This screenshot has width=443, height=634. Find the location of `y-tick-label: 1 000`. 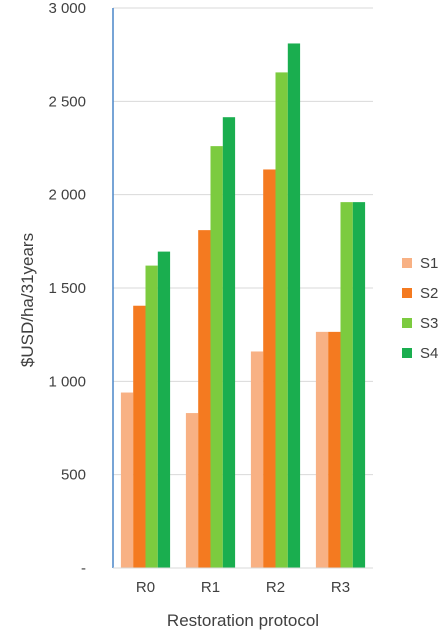

y-tick-label: 1 000 is located at coordinates (67, 381).